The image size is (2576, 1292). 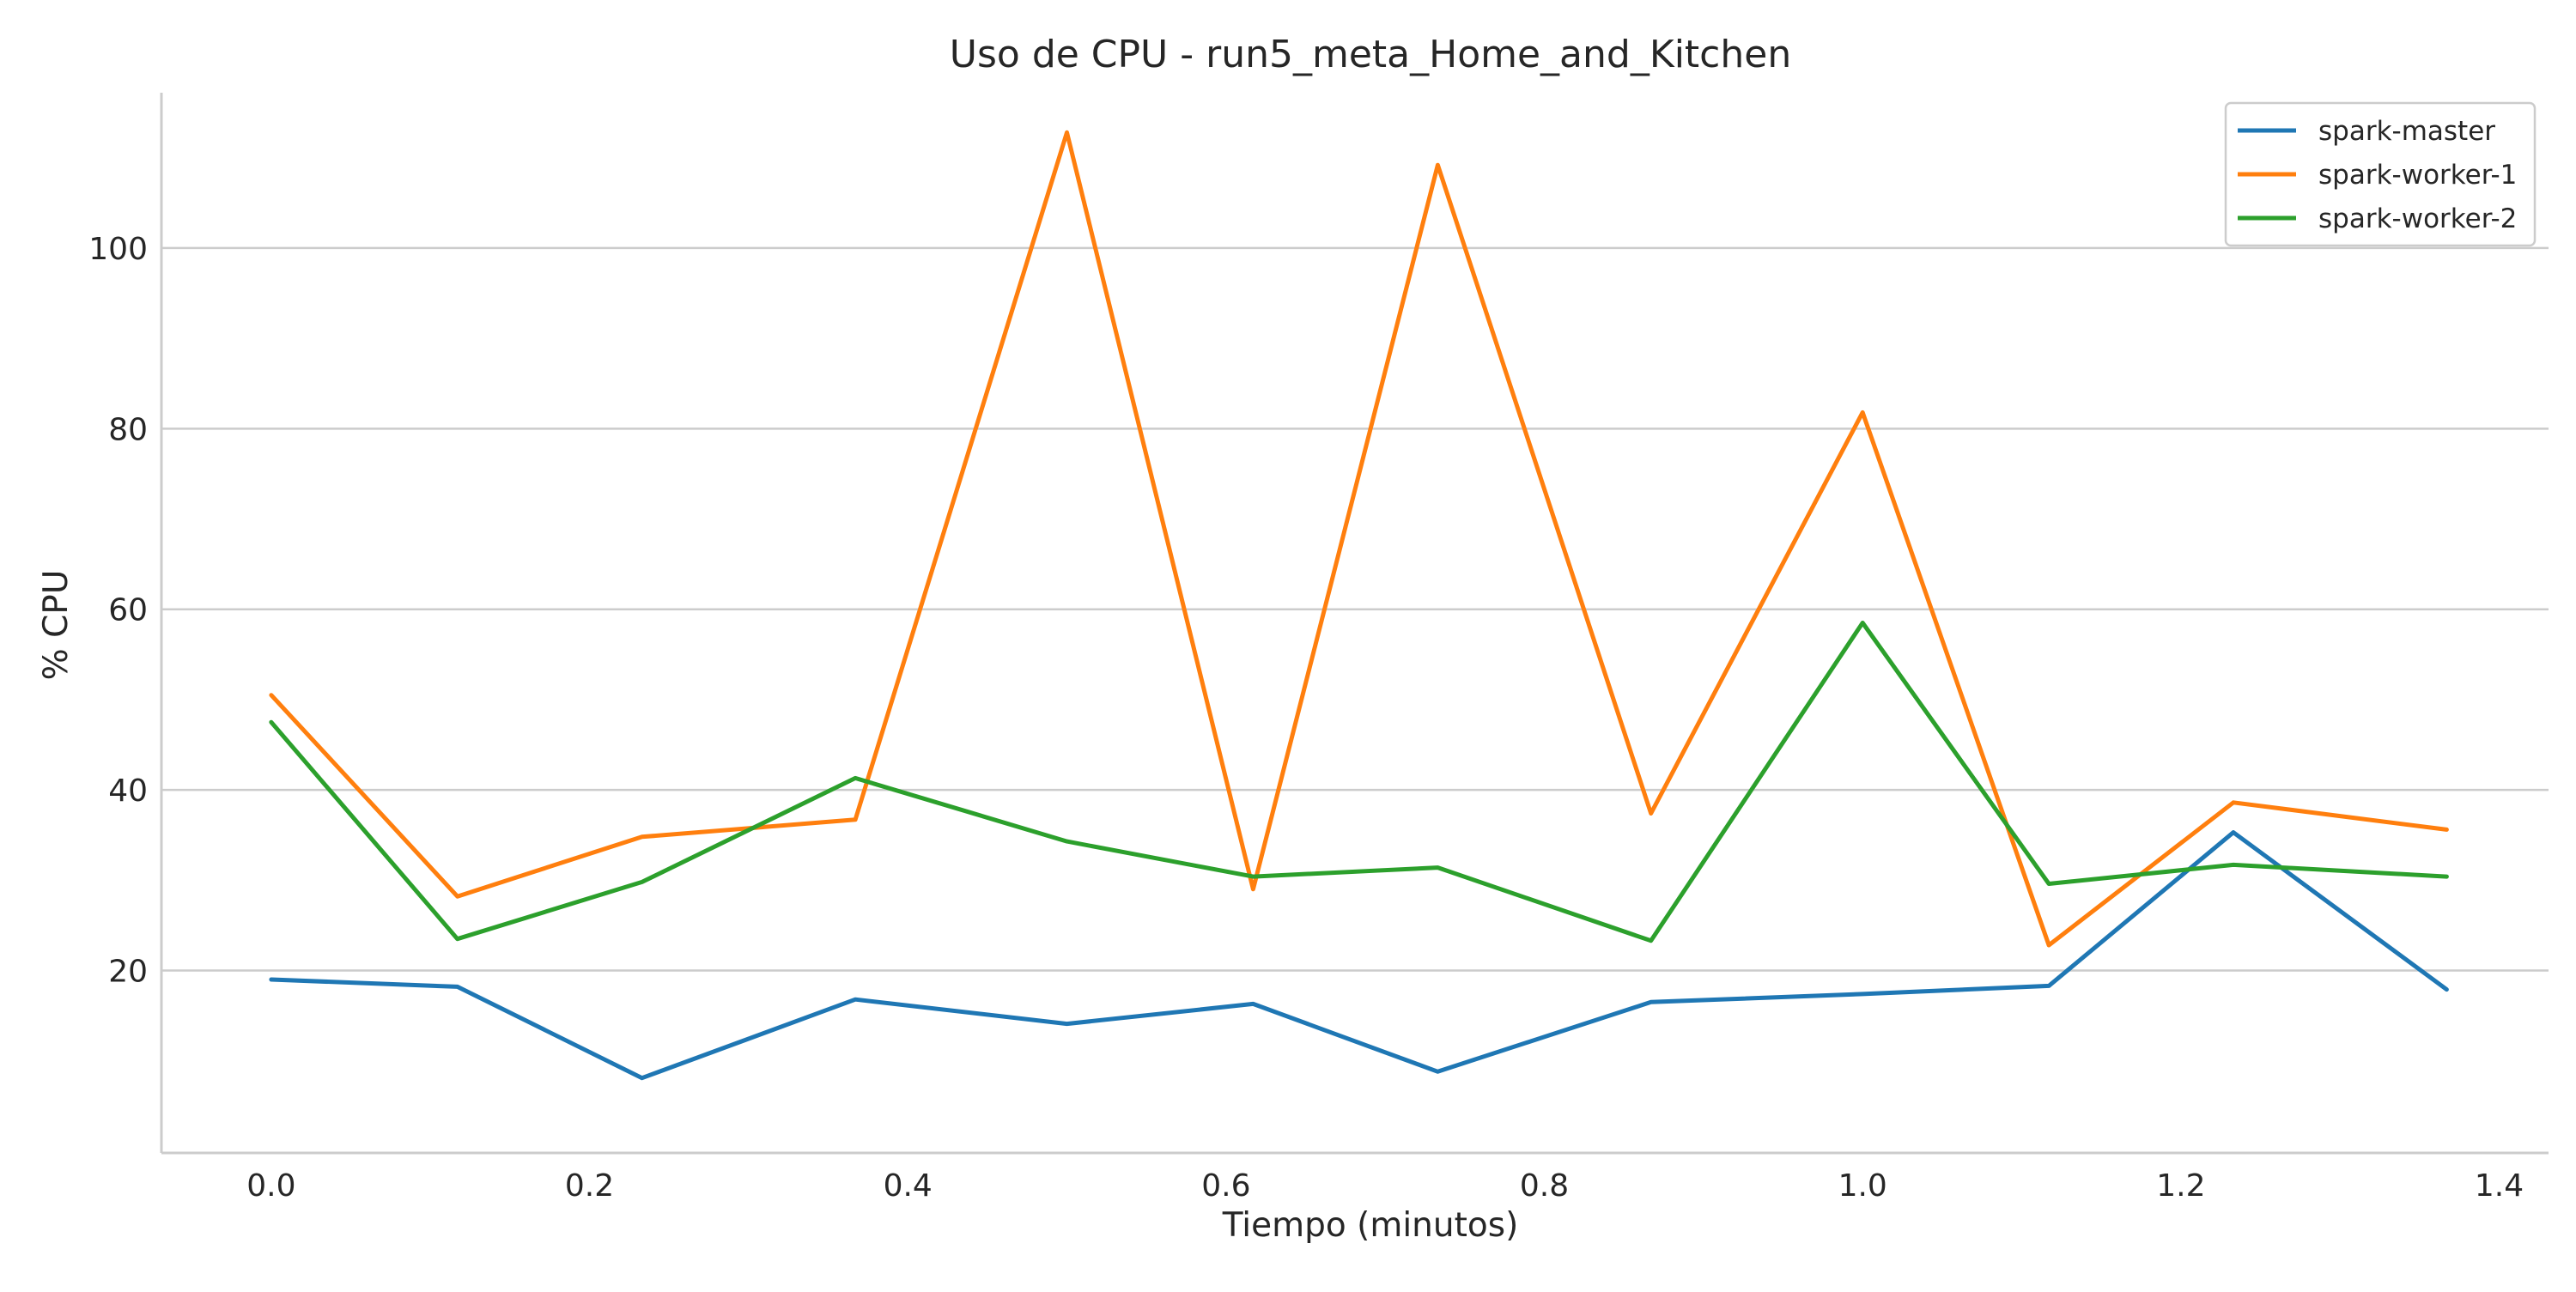 What do you see at coordinates (128, 429) in the screenshot?
I see `y-tick-label: 80` at bounding box center [128, 429].